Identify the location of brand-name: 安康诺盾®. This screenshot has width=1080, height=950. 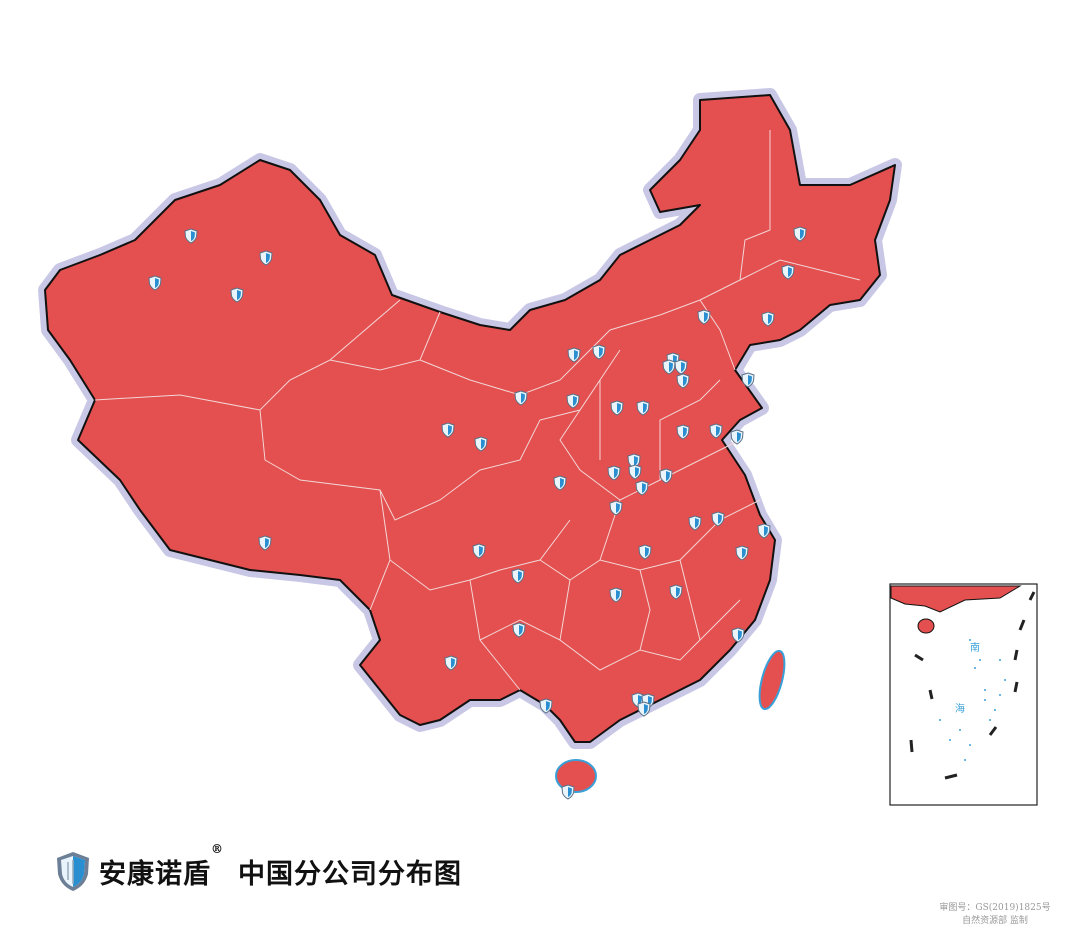
(161, 865).